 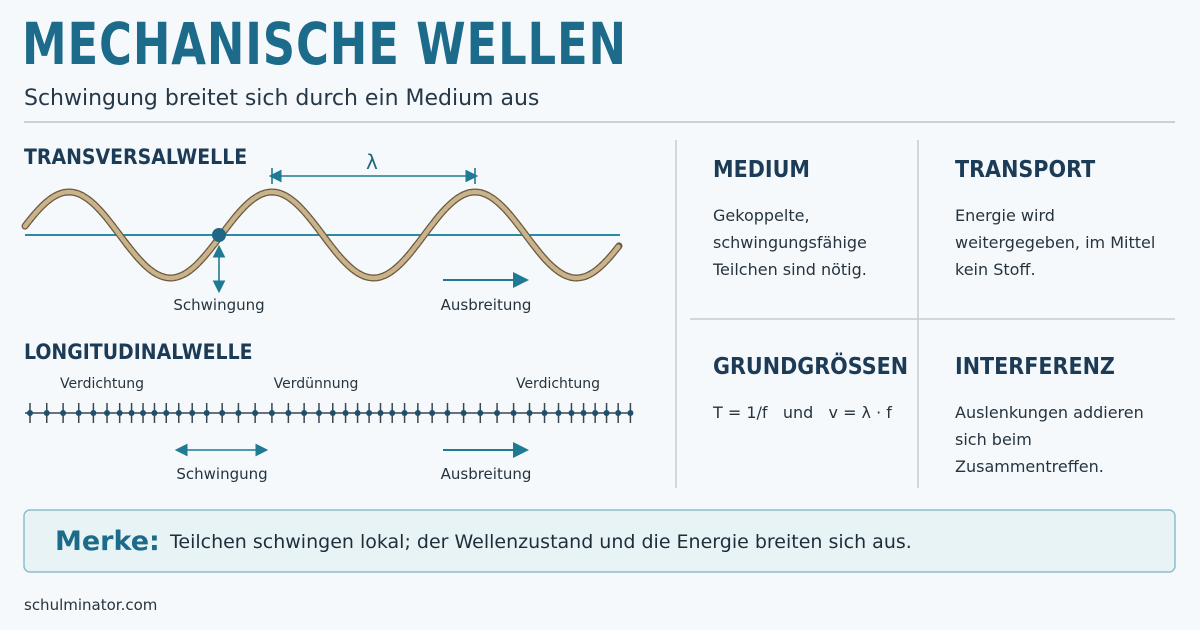 What do you see at coordinates (1025, 170) in the screenshot?
I see `card-title: TRANSPORT` at bounding box center [1025, 170].